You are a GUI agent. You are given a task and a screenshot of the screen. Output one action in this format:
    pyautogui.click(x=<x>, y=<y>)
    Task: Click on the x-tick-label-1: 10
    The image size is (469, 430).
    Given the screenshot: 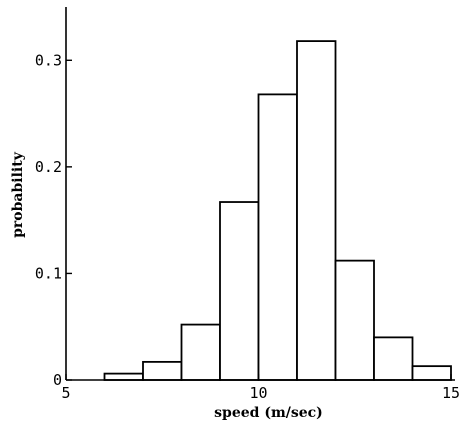 What is the action you would take?
    pyautogui.click(x=258, y=393)
    